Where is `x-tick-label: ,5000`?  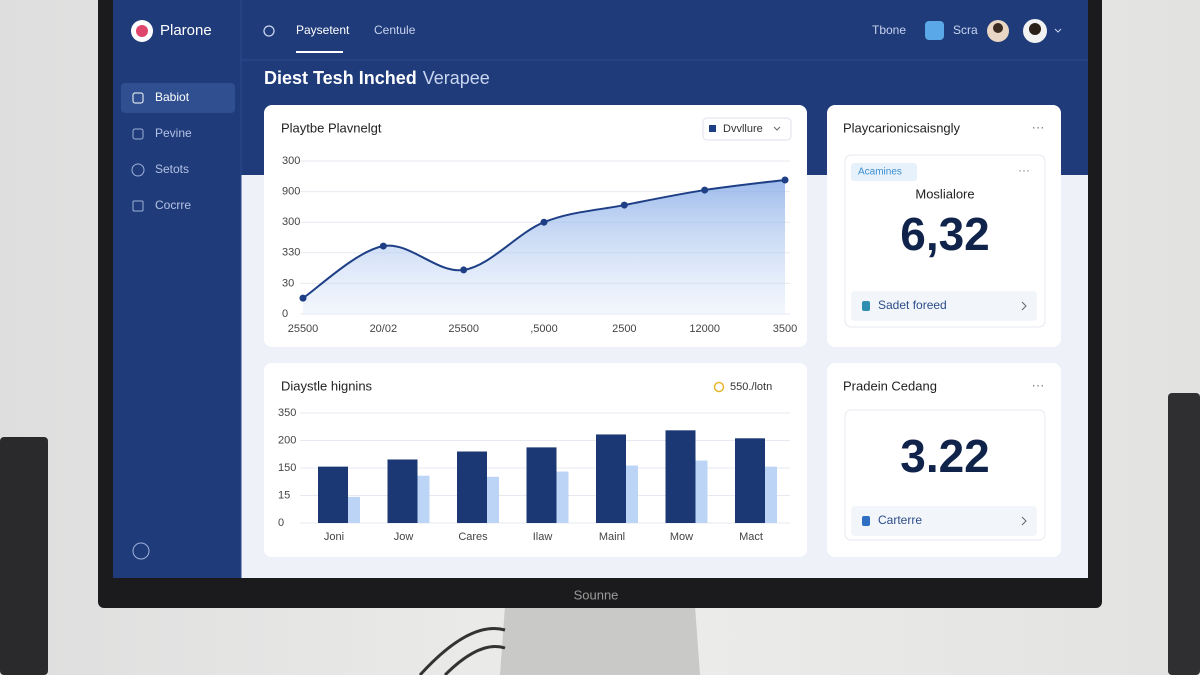
x-tick-label: ,5000 is located at coordinates (544, 329).